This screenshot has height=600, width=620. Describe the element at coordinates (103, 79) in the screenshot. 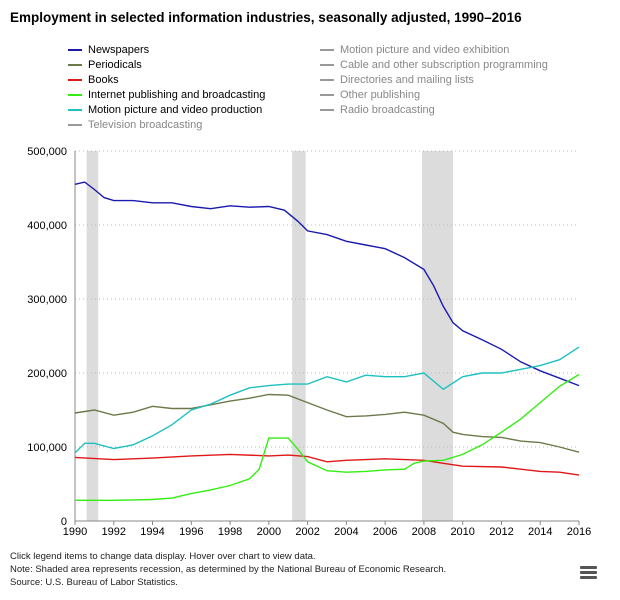

I see `legend-label: Books` at that location.